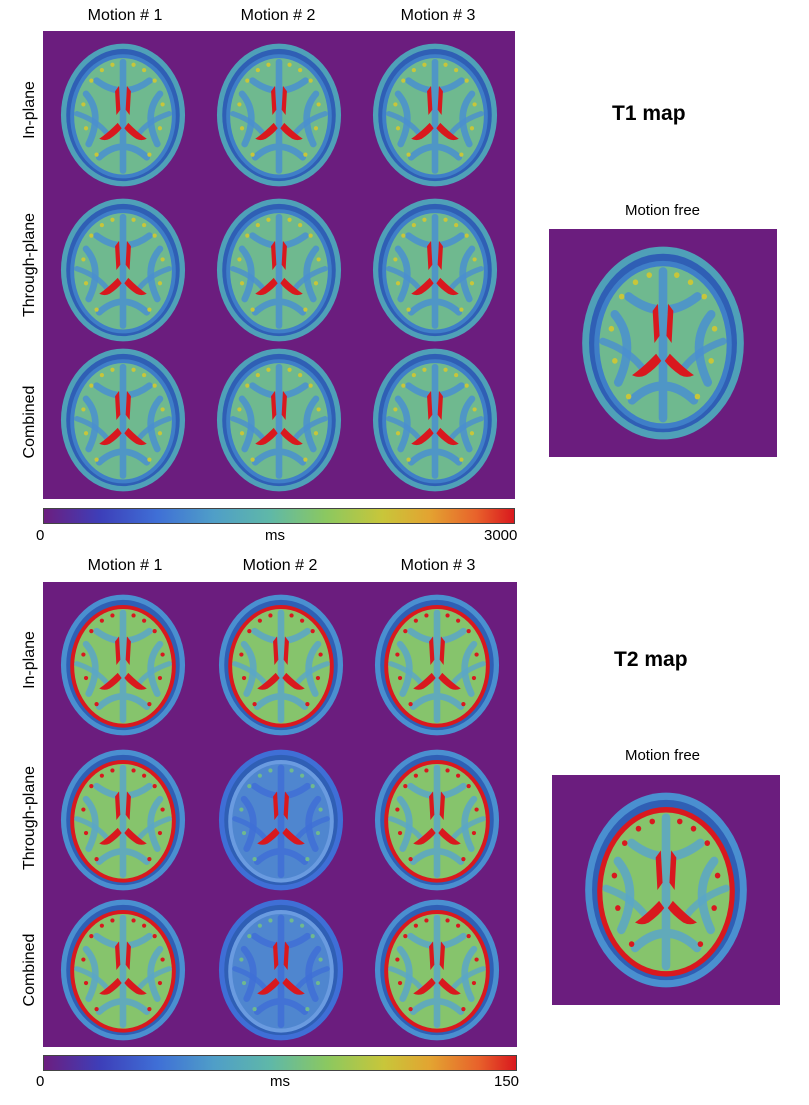 This screenshot has height=1105, width=809. I want to click on t1-motion-free-panel, so click(663, 343).